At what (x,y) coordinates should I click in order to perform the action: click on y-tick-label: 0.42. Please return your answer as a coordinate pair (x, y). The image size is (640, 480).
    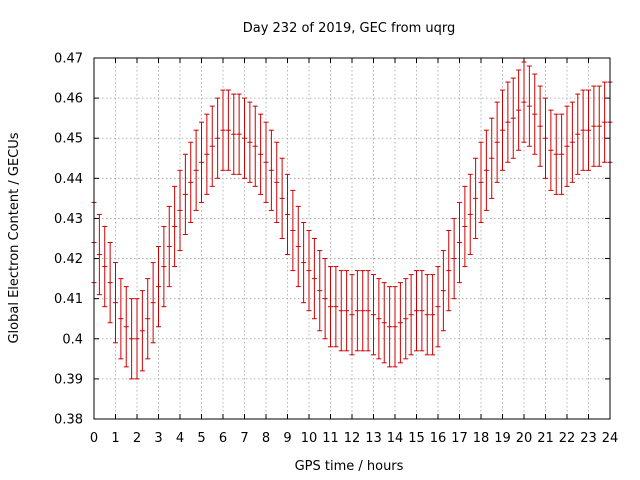
    Looking at the image, I should click on (68, 259).